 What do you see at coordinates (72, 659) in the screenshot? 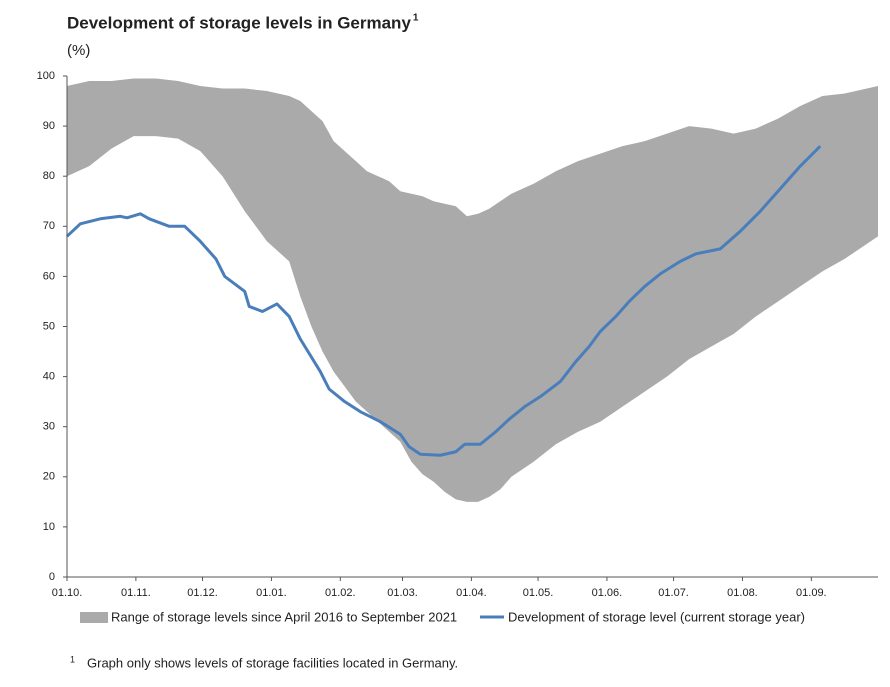
I see `footnote-marker: 1` at bounding box center [72, 659].